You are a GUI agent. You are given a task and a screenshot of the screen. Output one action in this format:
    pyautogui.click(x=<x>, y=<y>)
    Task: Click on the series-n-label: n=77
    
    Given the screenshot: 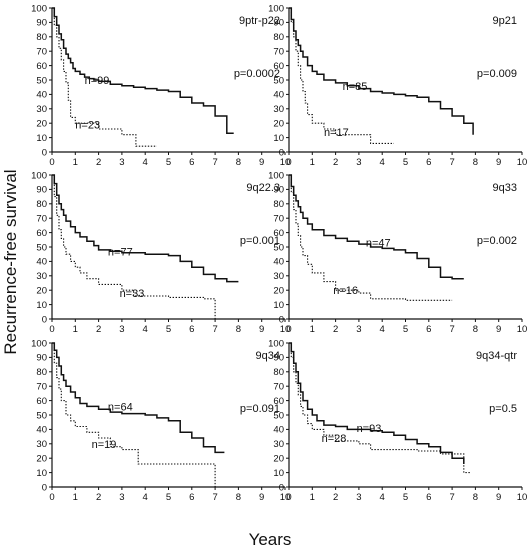 What is the action you would take?
    pyautogui.click(x=120, y=252)
    